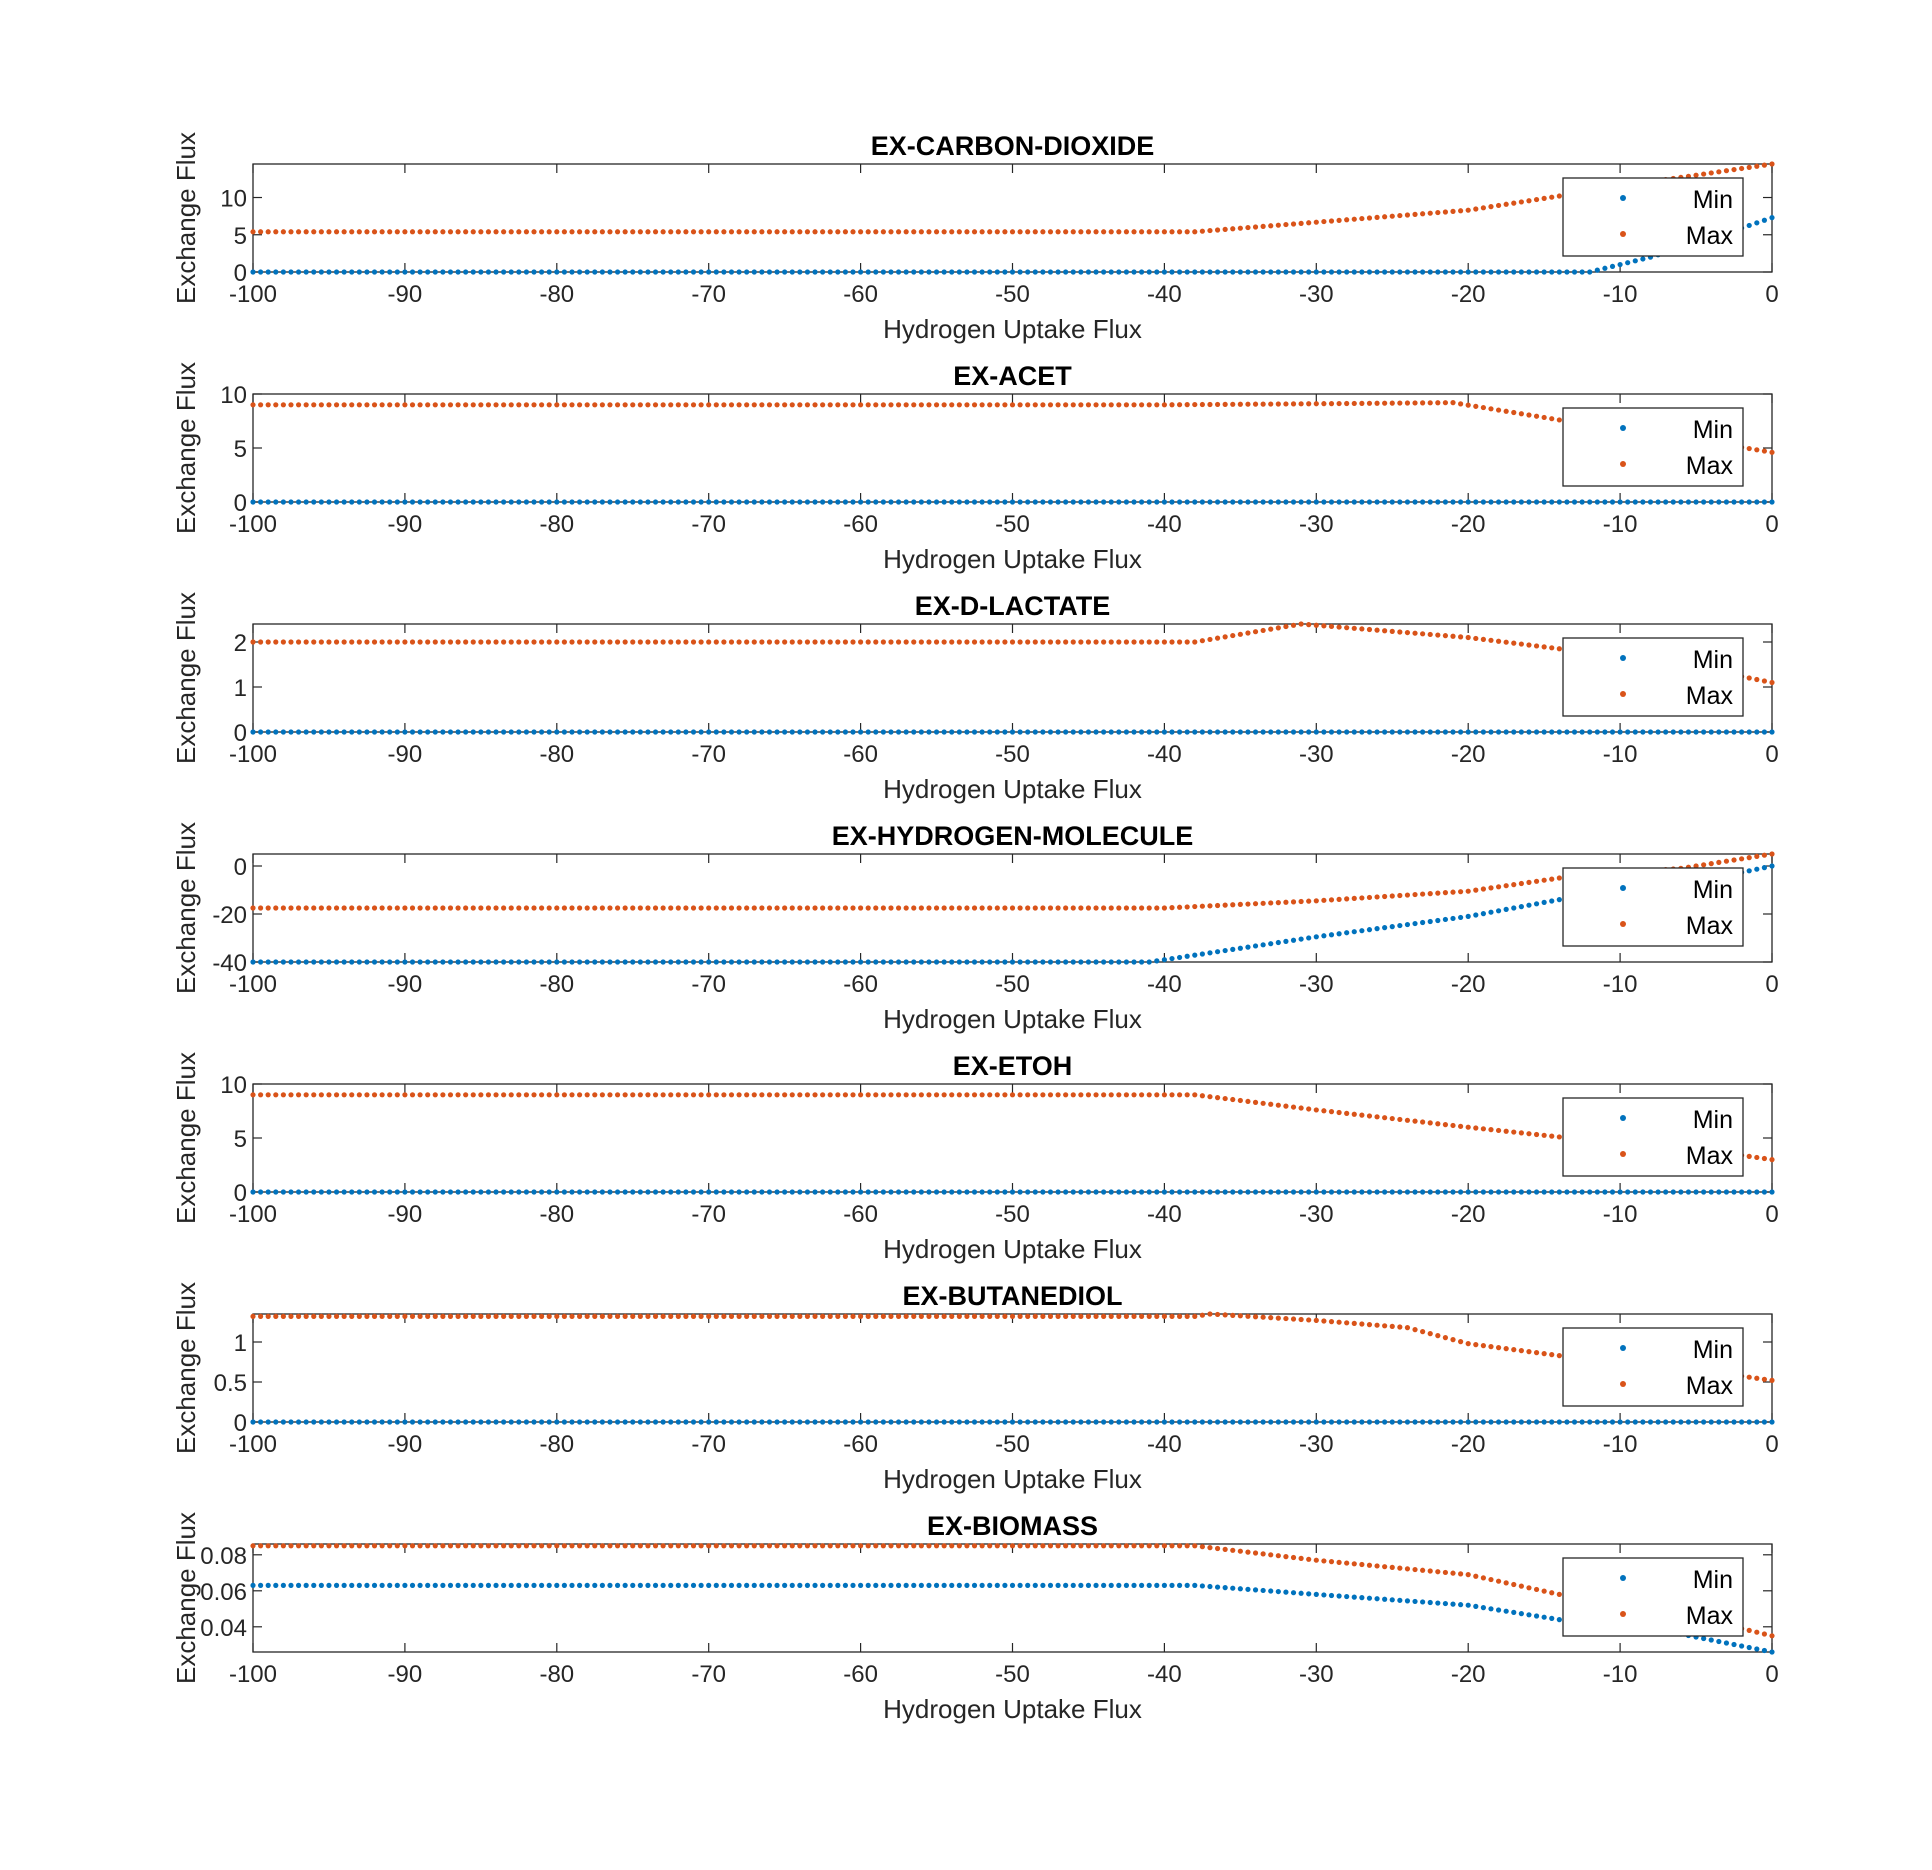 This screenshot has width=1932, height=1870. Describe the element at coordinates (405, 1444) in the screenshot. I see `x-tick-label: -90` at that location.